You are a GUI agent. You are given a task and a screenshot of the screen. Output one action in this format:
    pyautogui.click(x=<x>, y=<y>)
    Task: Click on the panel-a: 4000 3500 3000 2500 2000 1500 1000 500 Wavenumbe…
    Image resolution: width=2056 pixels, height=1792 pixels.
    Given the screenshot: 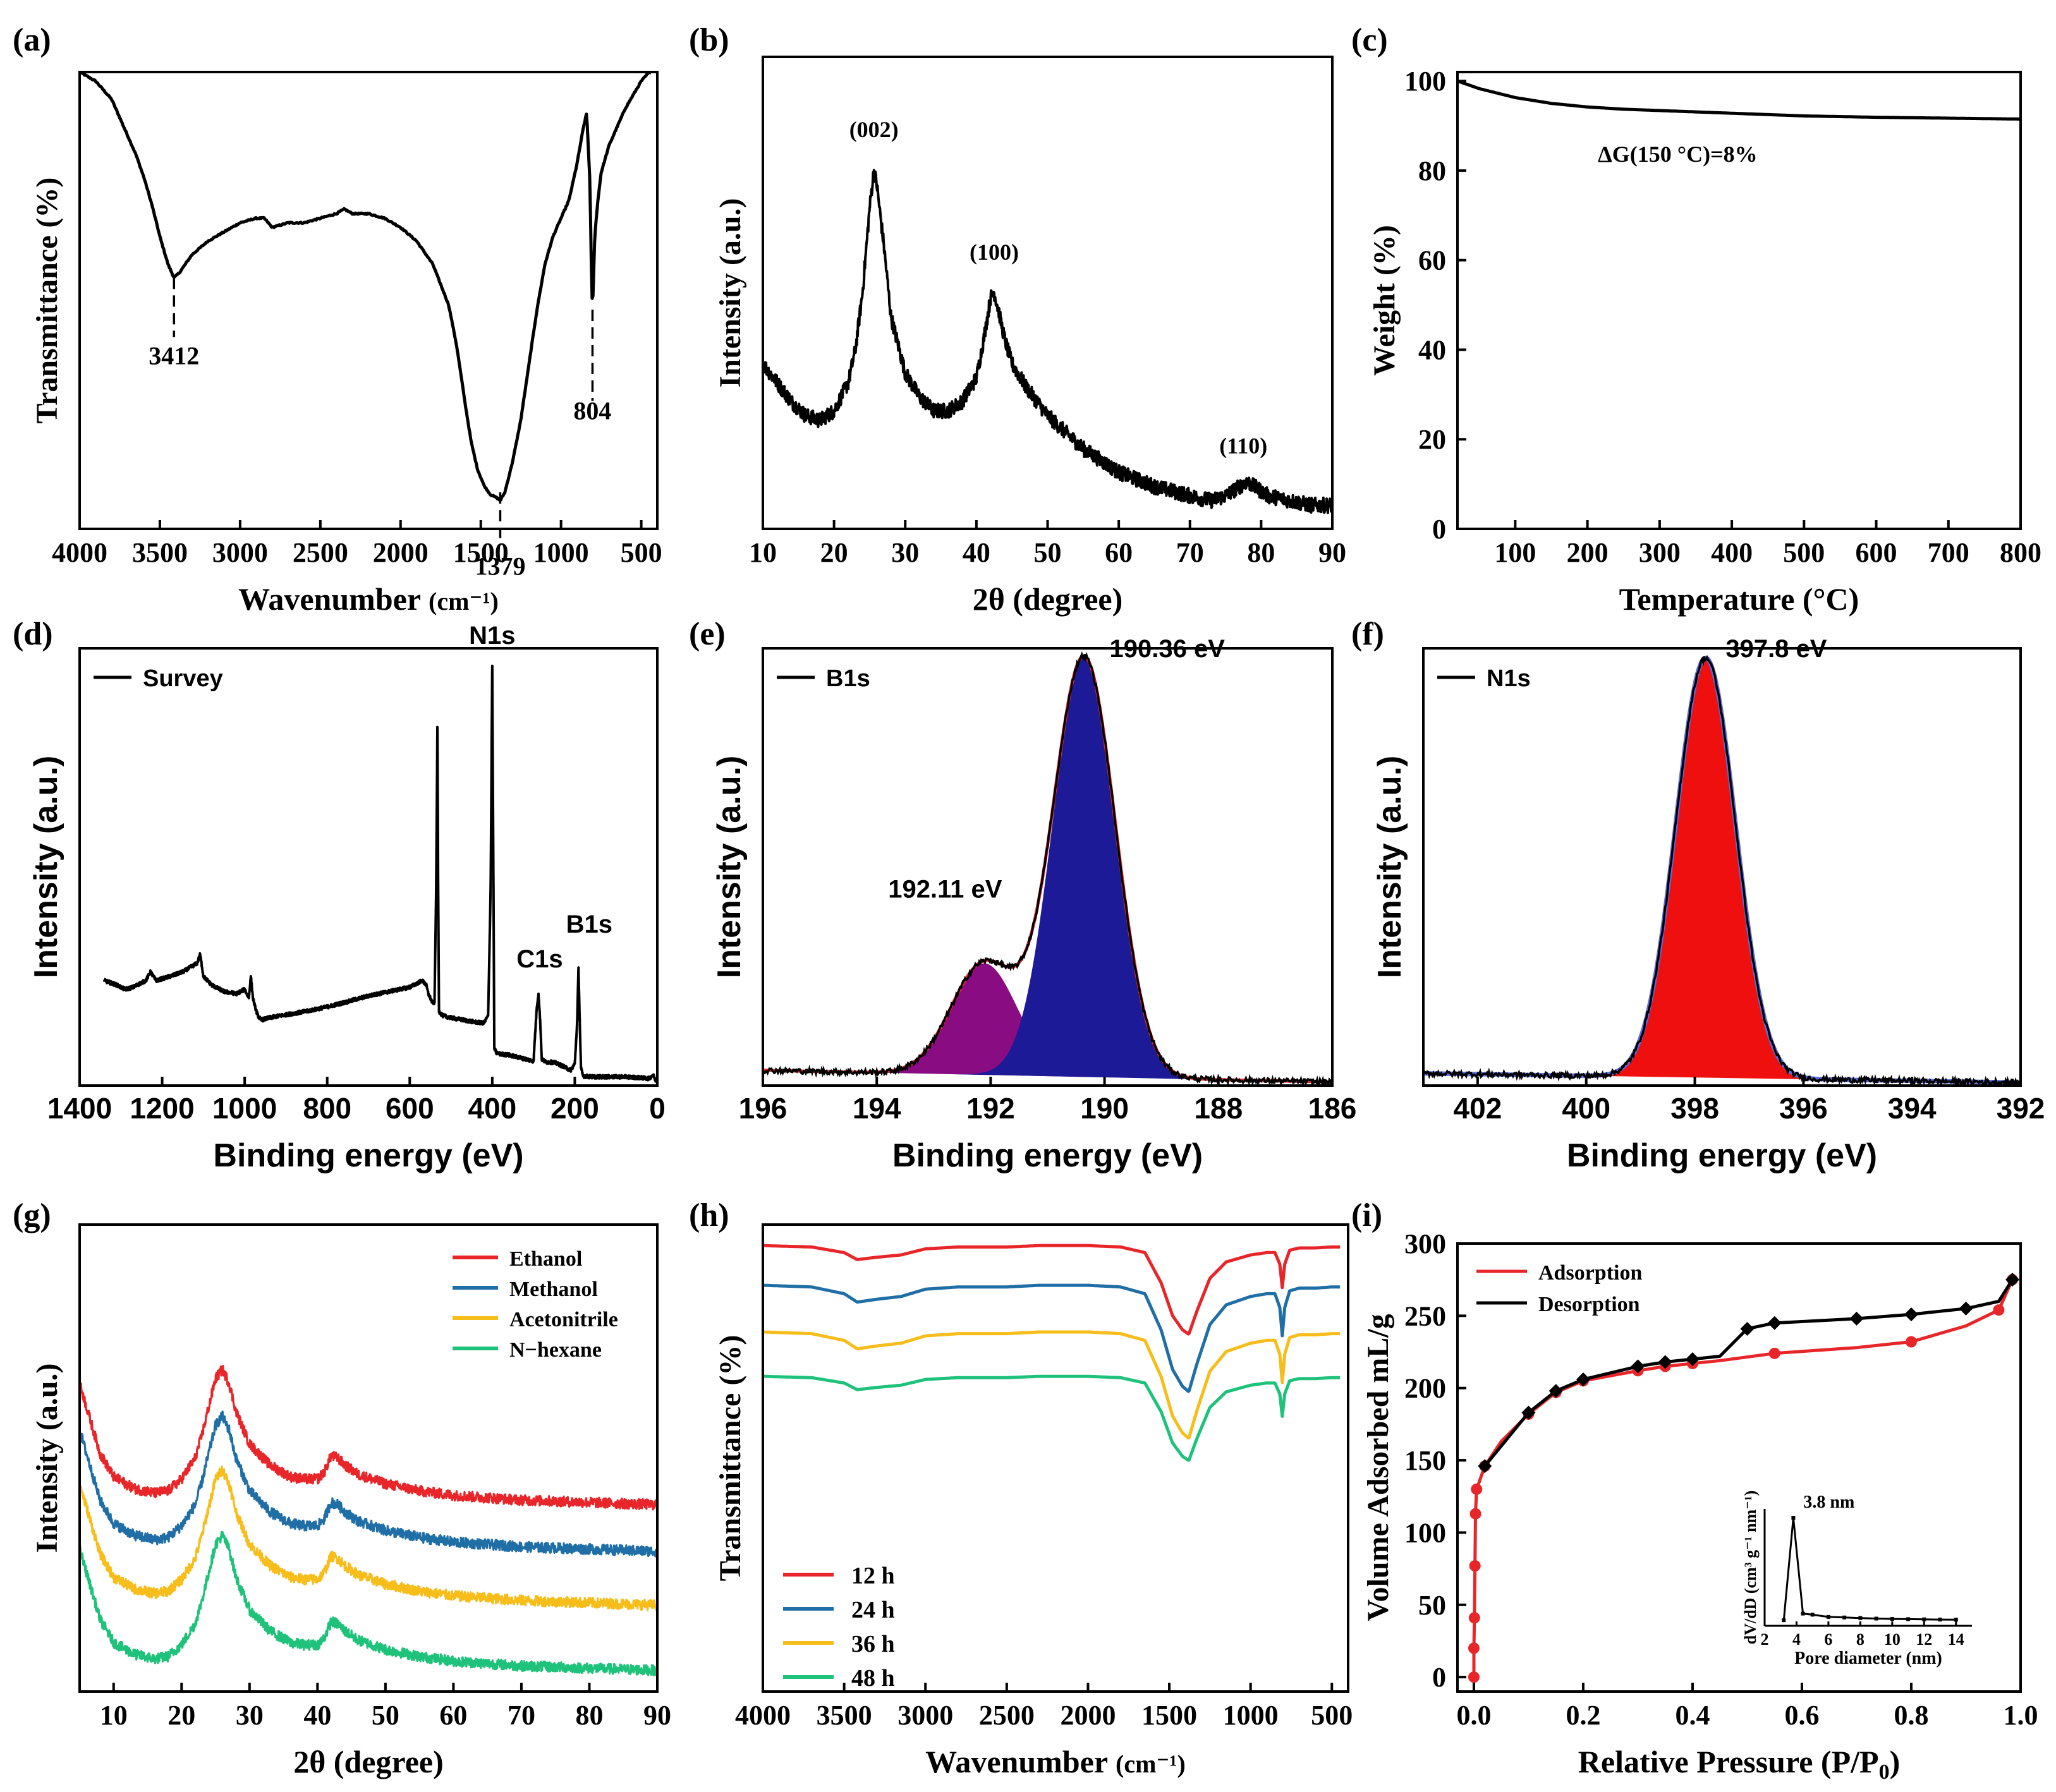 What is the action you would take?
    pyautogui.click(x=337, y=320)
    